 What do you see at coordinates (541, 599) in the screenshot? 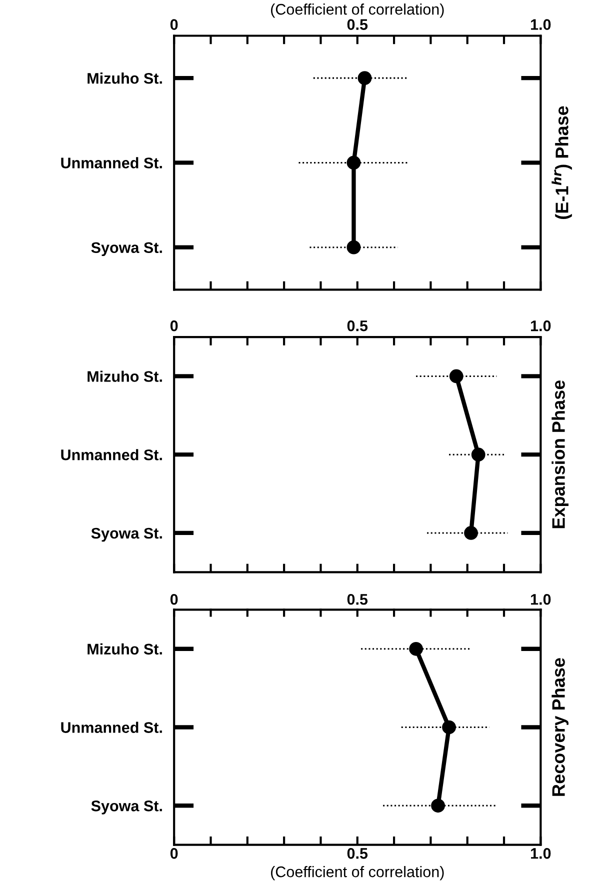
I see `x2-tick-label: 1.0` at bounding box center [541, 599].